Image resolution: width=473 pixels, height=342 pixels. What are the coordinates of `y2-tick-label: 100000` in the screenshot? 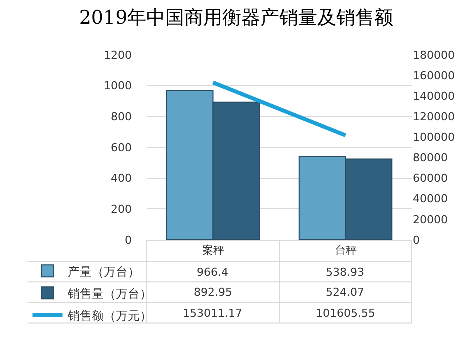 It's located at (434, 137).